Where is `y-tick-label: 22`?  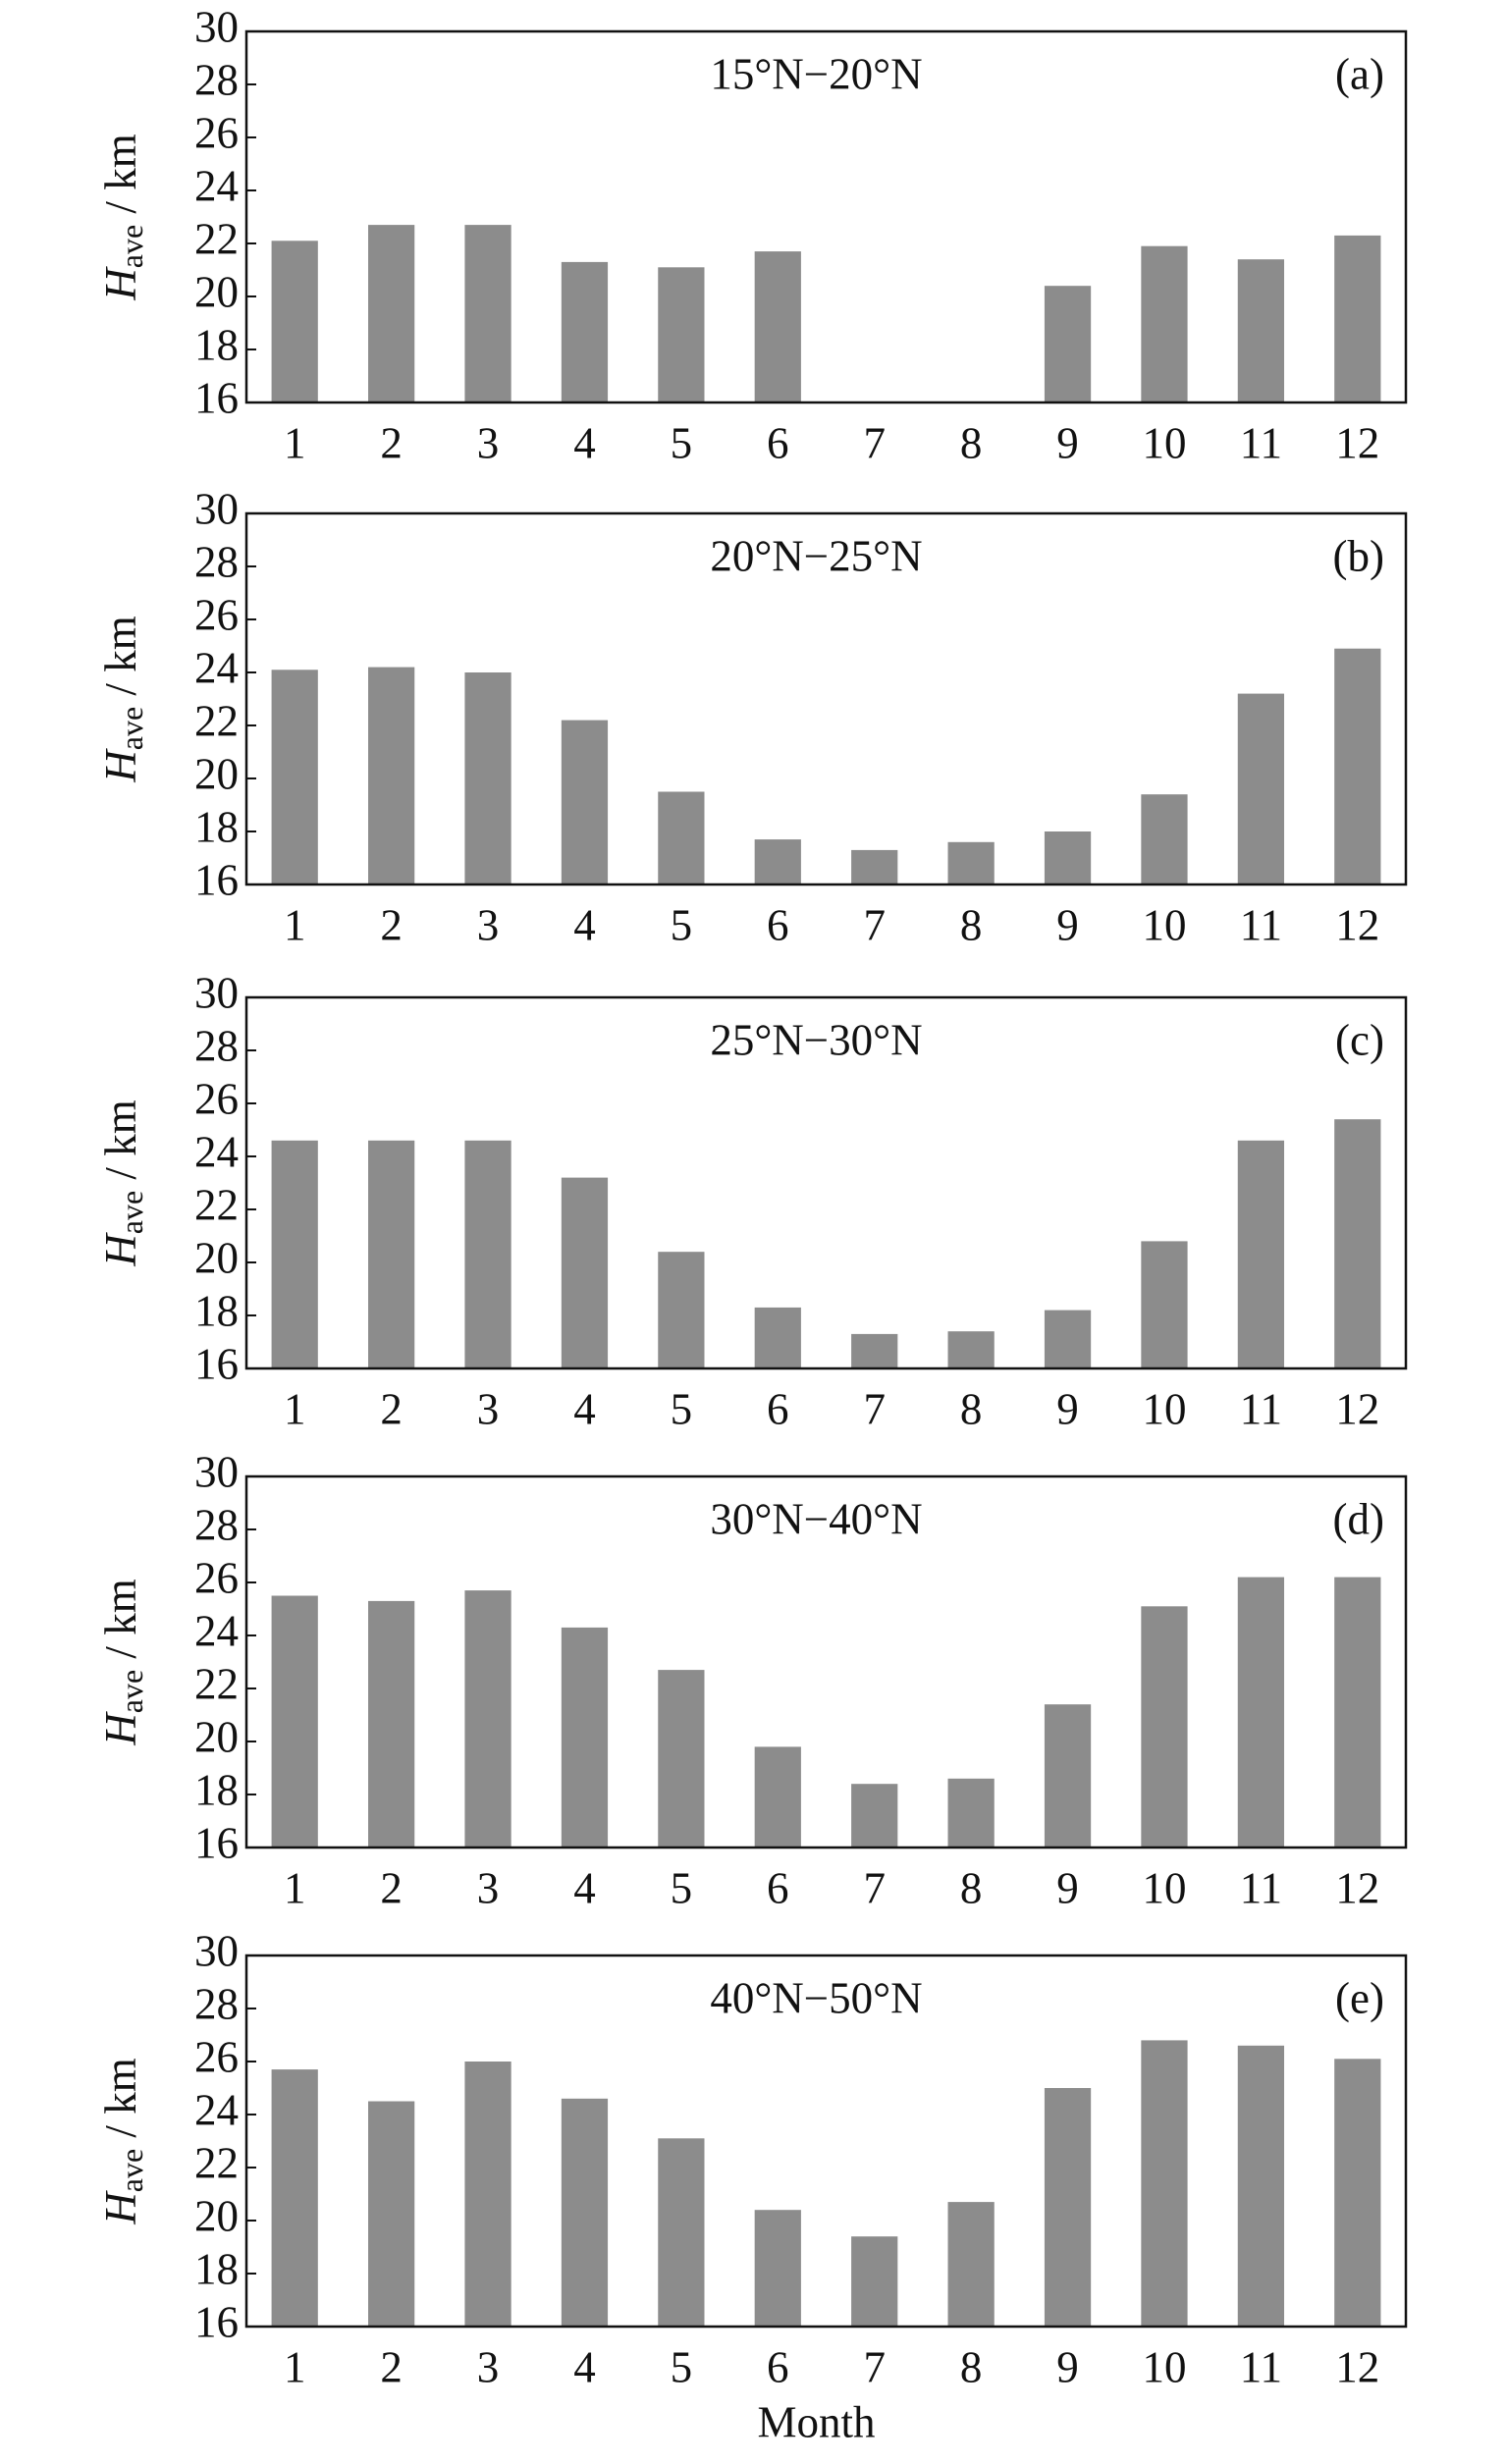
y-tick-label: 22 is located at coordinates (216, 1683).